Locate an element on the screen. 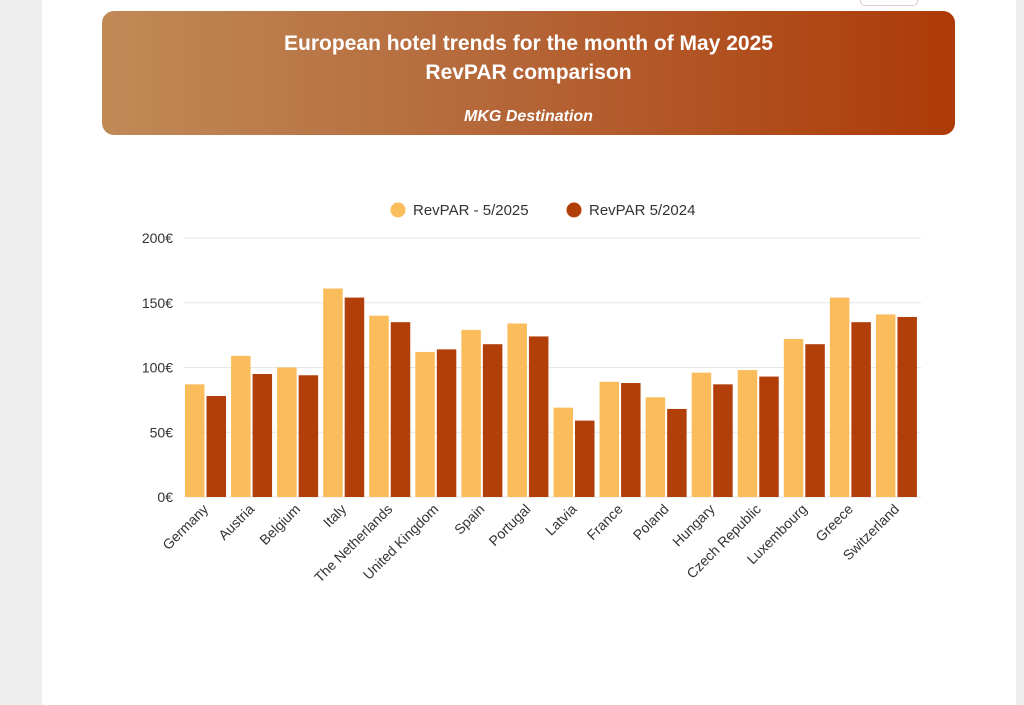  legend-label: RevPAR - 5/2025 is located at coordinates (471, 210).